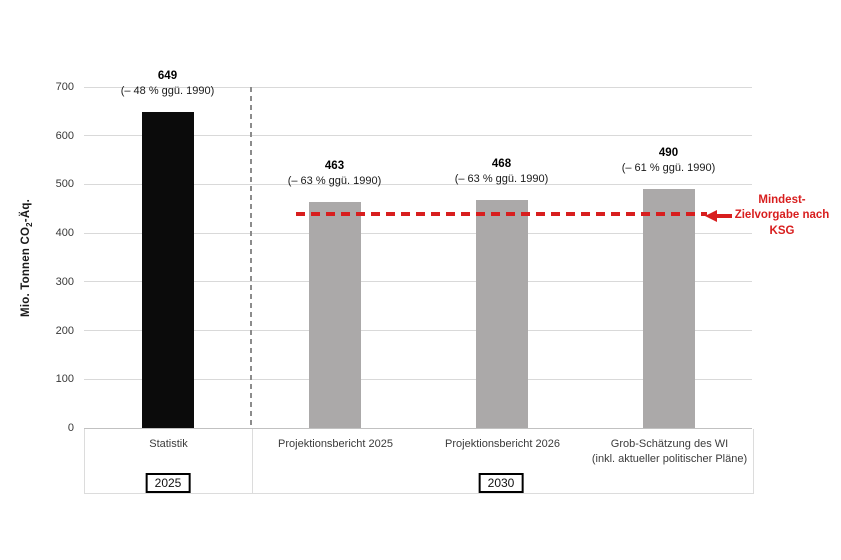 The image size is (841, 560). Describe the element at coordinates (167, 90) in the screenshot. I see `bar-change-note: (– 48 % ggü. 1990)` at that location.